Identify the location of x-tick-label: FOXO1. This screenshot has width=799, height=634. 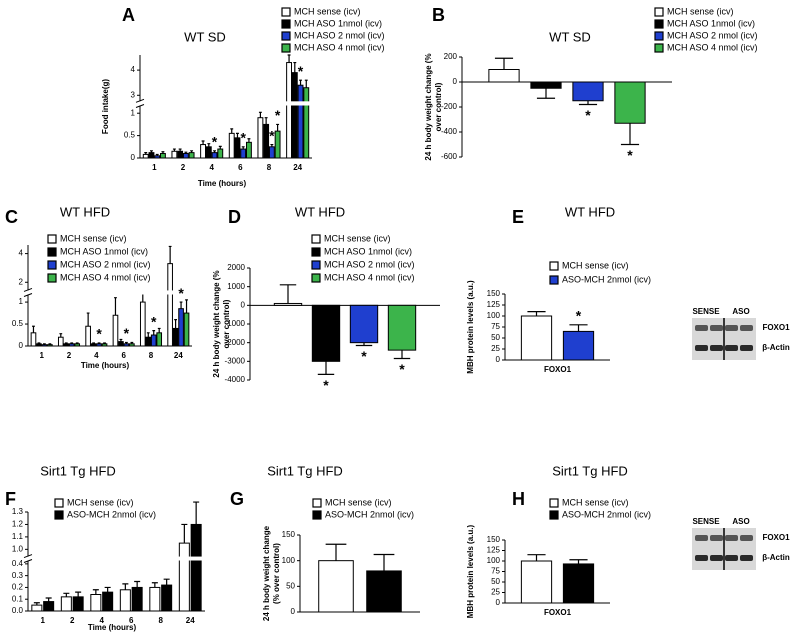
(558, 612).